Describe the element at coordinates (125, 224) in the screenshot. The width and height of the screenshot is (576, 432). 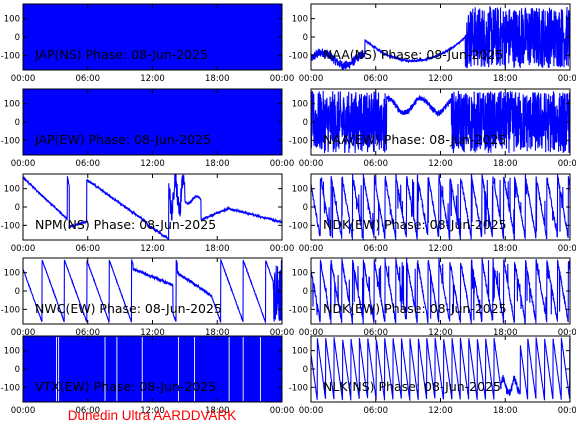
I see `panel-title: NPM(NS) Phase: 08-Jun-2025` at that location.